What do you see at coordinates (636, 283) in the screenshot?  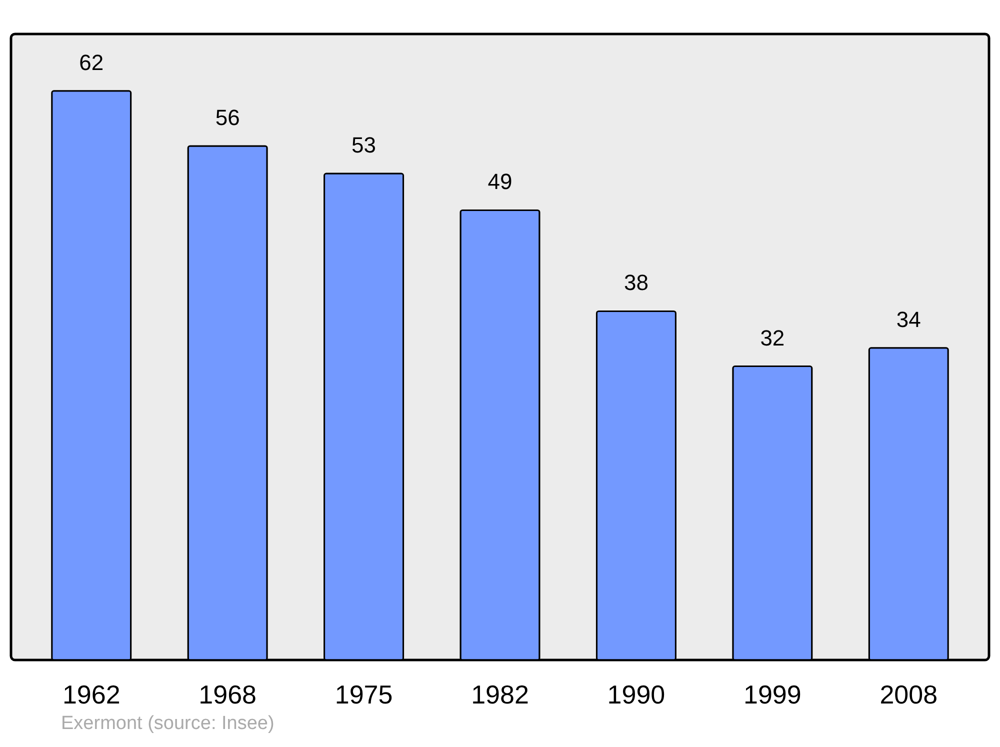 I see `data-label: 38` at bounding box center [636, 283].